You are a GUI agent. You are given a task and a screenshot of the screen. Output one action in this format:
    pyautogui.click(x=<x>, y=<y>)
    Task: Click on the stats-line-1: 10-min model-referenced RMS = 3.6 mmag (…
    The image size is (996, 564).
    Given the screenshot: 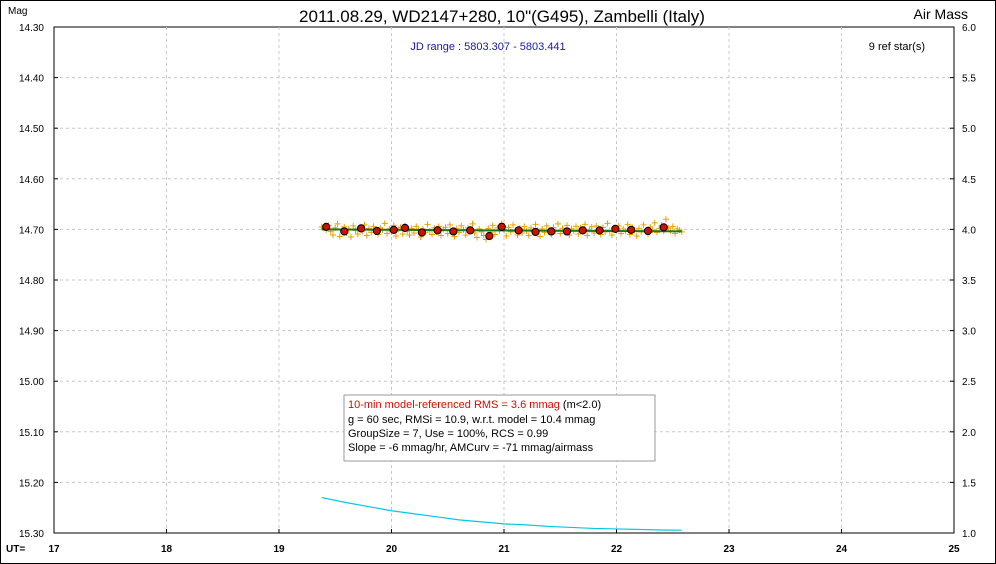 What is the action you would take?
    pyautogui.click(x=474, y=405)
    